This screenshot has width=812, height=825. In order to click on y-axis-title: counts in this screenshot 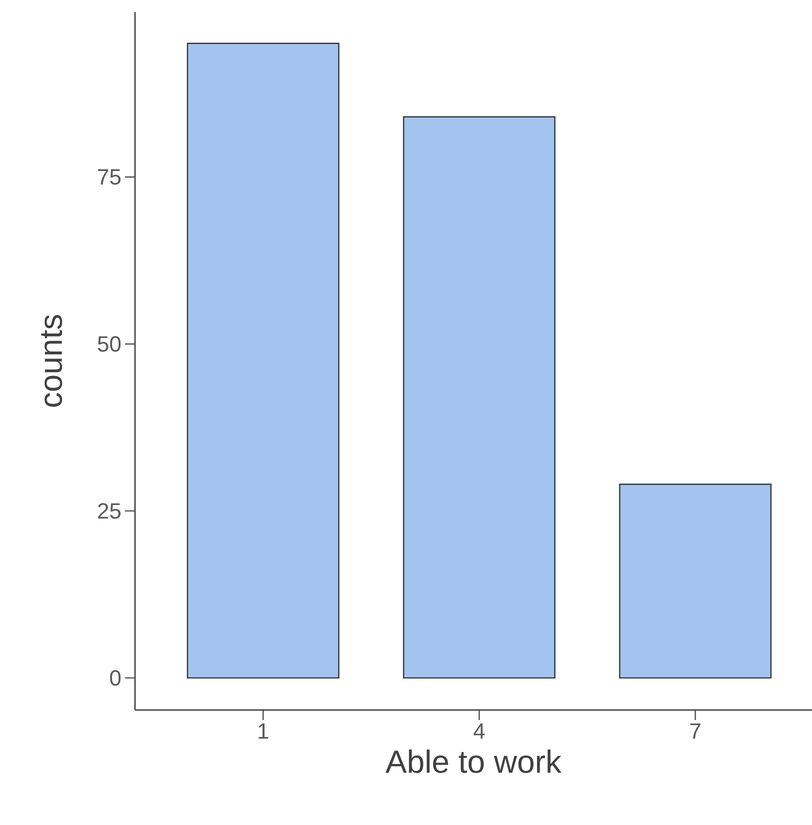, I will do `click(51, 361)`.